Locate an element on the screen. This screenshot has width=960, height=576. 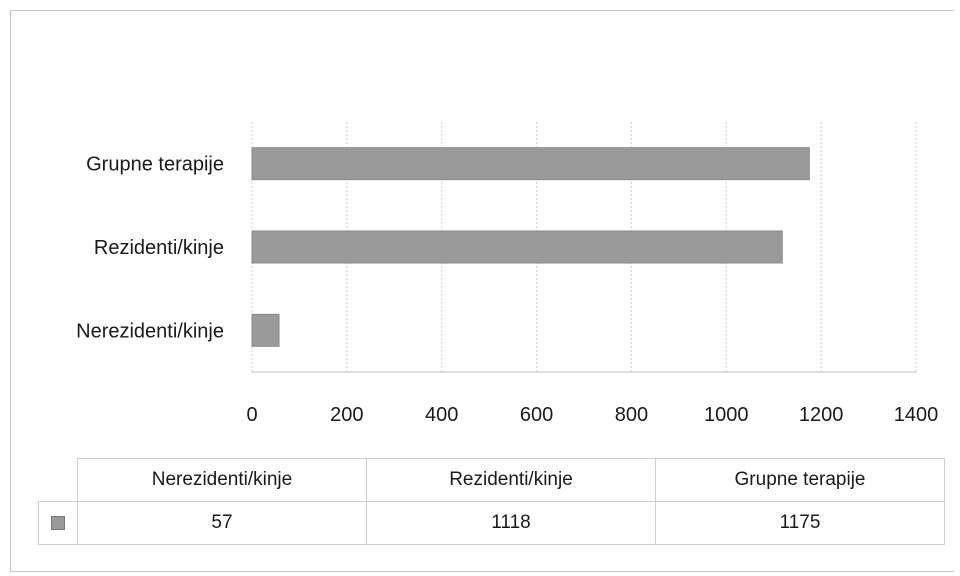
table-corner-cell is located at coordinates (58, 480).